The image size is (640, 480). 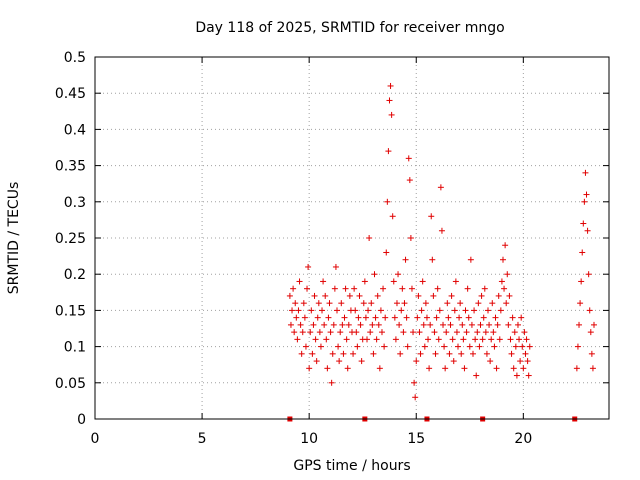 What do you see at coordinates (75, 275) in the screenshot?
I see `y-tick-label: 0.2` at bounding box center [75, 275].